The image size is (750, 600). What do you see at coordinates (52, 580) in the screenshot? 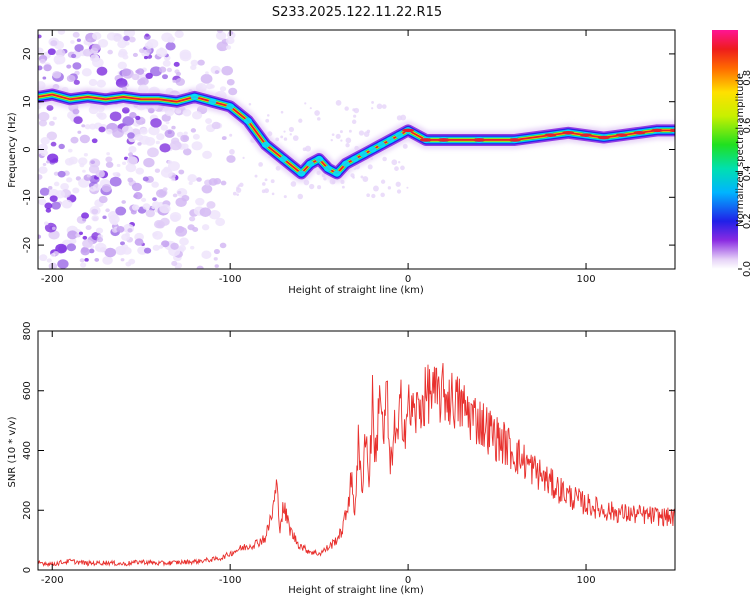
I see `snr-x-tick-label: -200` at bounding box center [52, 580].